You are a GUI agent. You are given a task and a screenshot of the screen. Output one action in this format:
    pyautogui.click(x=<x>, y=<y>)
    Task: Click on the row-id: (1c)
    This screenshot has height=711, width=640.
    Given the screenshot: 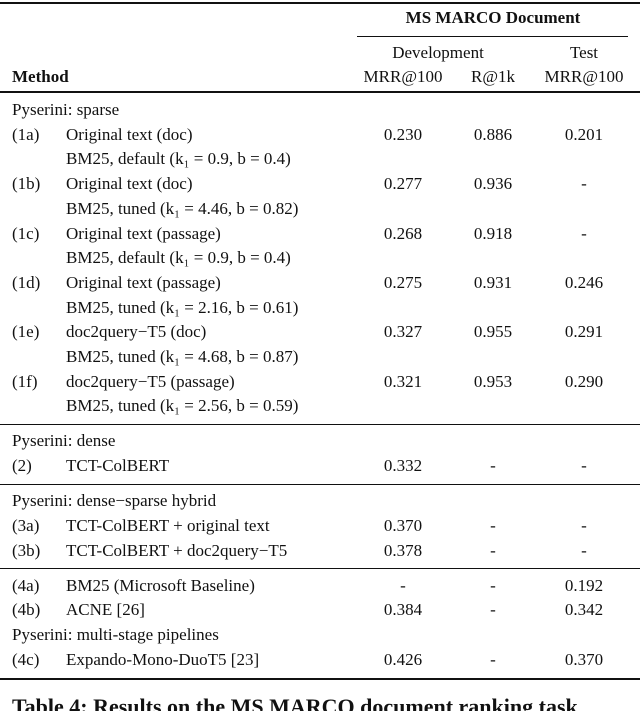 What is the action you would take?
    pyautogui.click(x=26, y=233)
    